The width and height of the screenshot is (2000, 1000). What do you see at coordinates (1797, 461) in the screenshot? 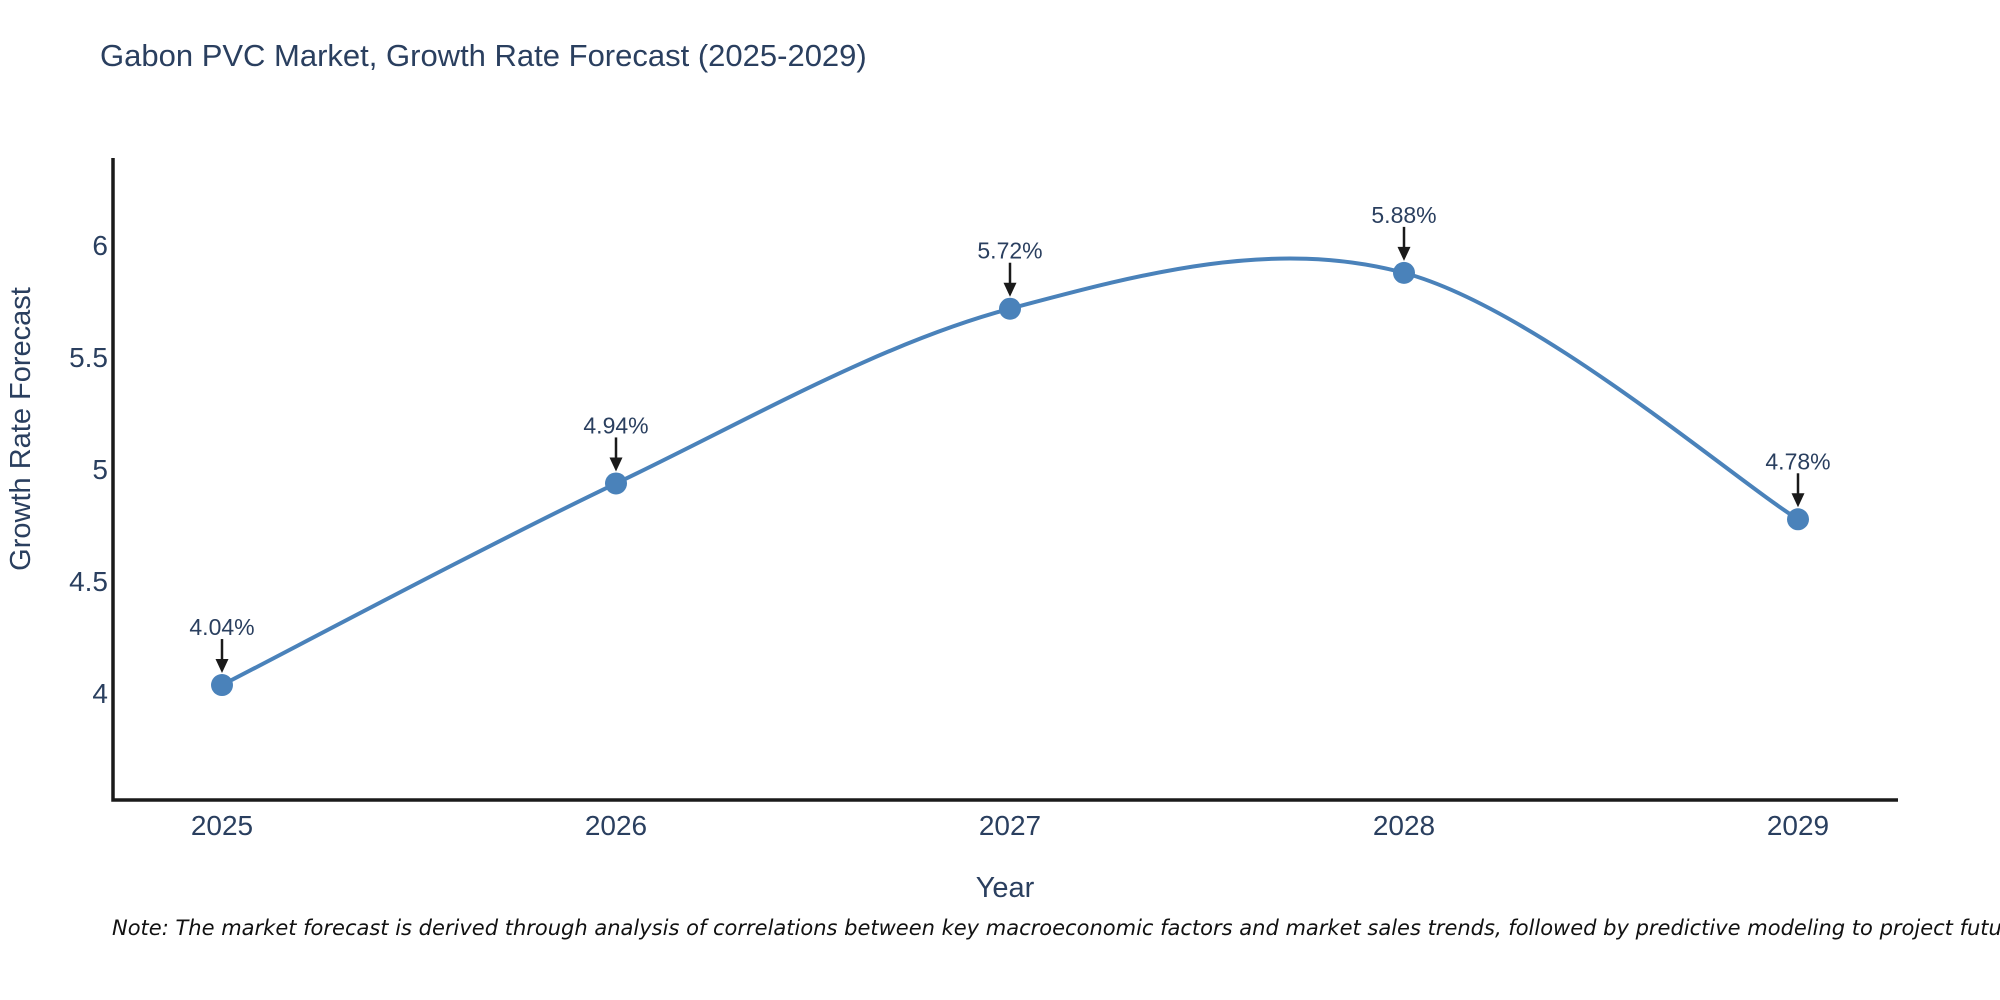
I see `annotation-label: 4.78%` at bounding box center [1797, 461].